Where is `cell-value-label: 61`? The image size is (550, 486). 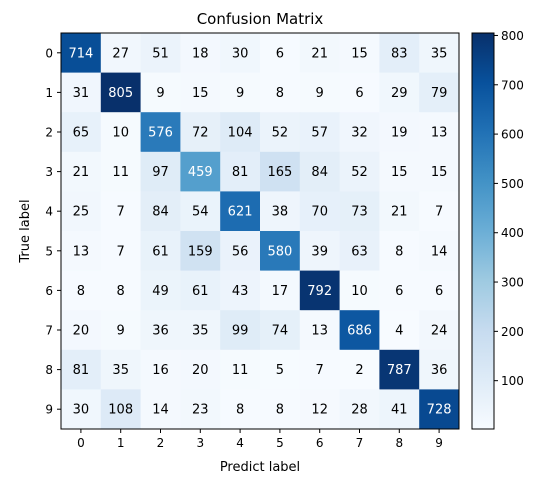
cell-value-label: 61 is located at coordinates (160, 251).